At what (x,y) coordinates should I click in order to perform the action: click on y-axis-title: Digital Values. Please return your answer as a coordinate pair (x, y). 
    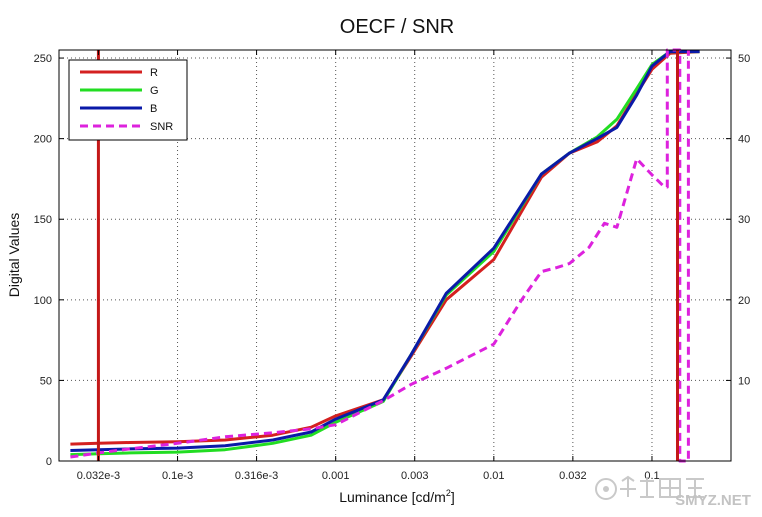
    Looking at the image, I should click on (14, 255).